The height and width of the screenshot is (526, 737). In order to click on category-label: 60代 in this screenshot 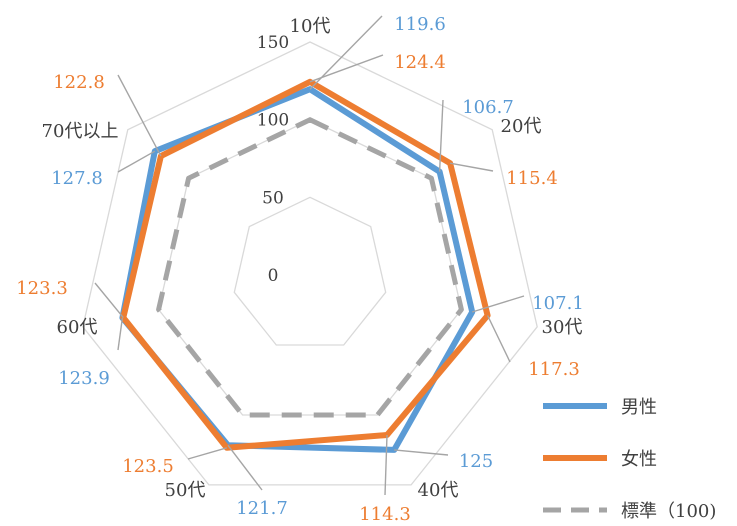, I will do `click(77, 327)`.